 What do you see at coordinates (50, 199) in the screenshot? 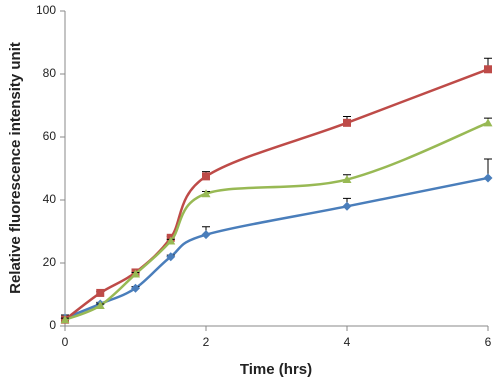
I see `y-tick-label: 40` at bounding box center [50, 199].